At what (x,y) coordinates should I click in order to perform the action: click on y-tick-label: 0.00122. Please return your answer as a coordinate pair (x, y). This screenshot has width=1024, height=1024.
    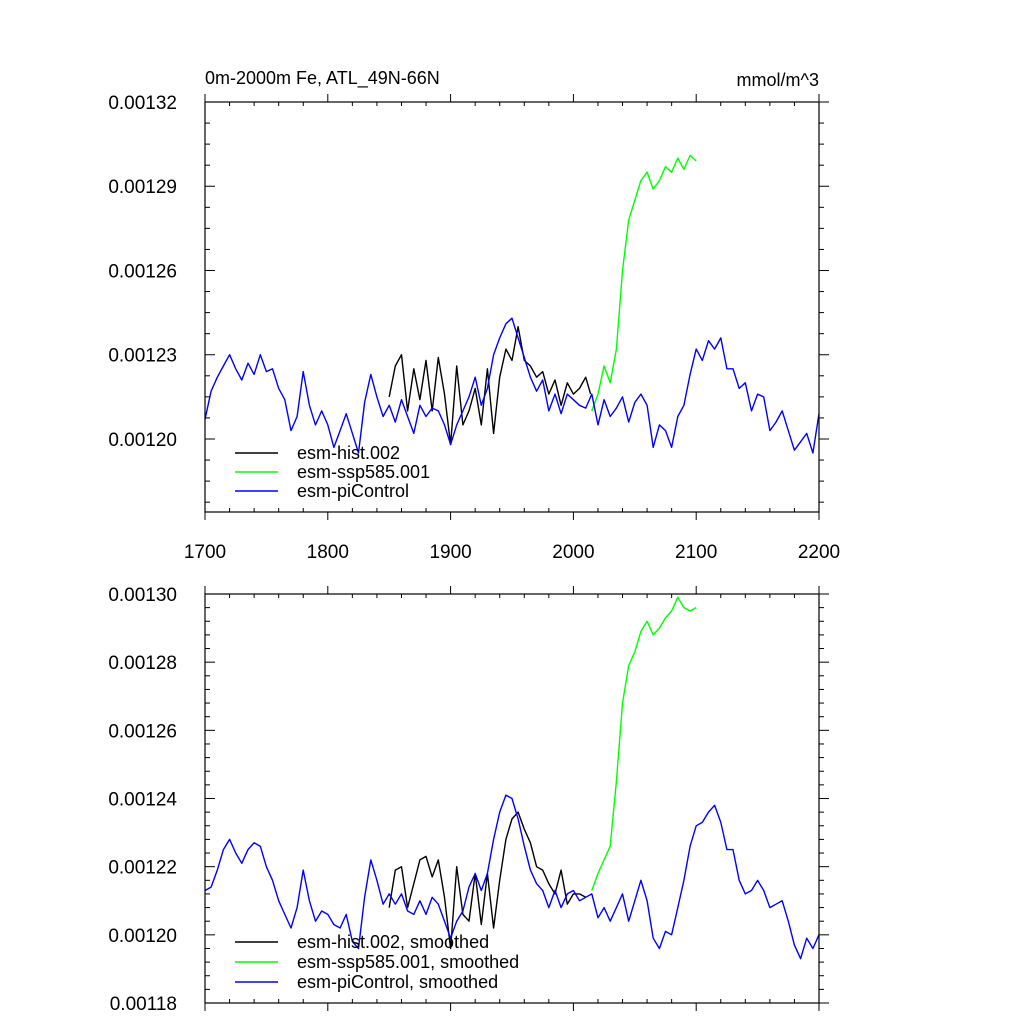
    Looking at the image, I should click on (142, 868).